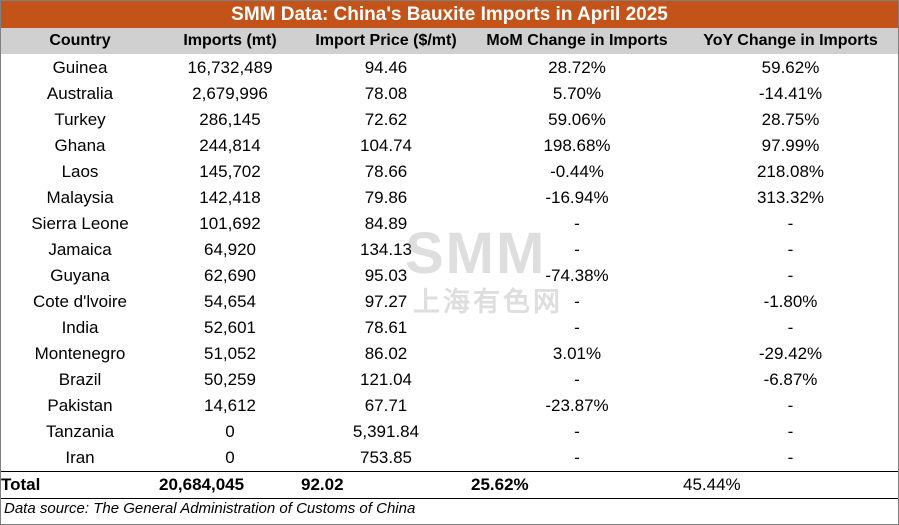  Describe the element at coordinates (80, 67) in the screenshot. I see `cell-country: Guinea` at that location.